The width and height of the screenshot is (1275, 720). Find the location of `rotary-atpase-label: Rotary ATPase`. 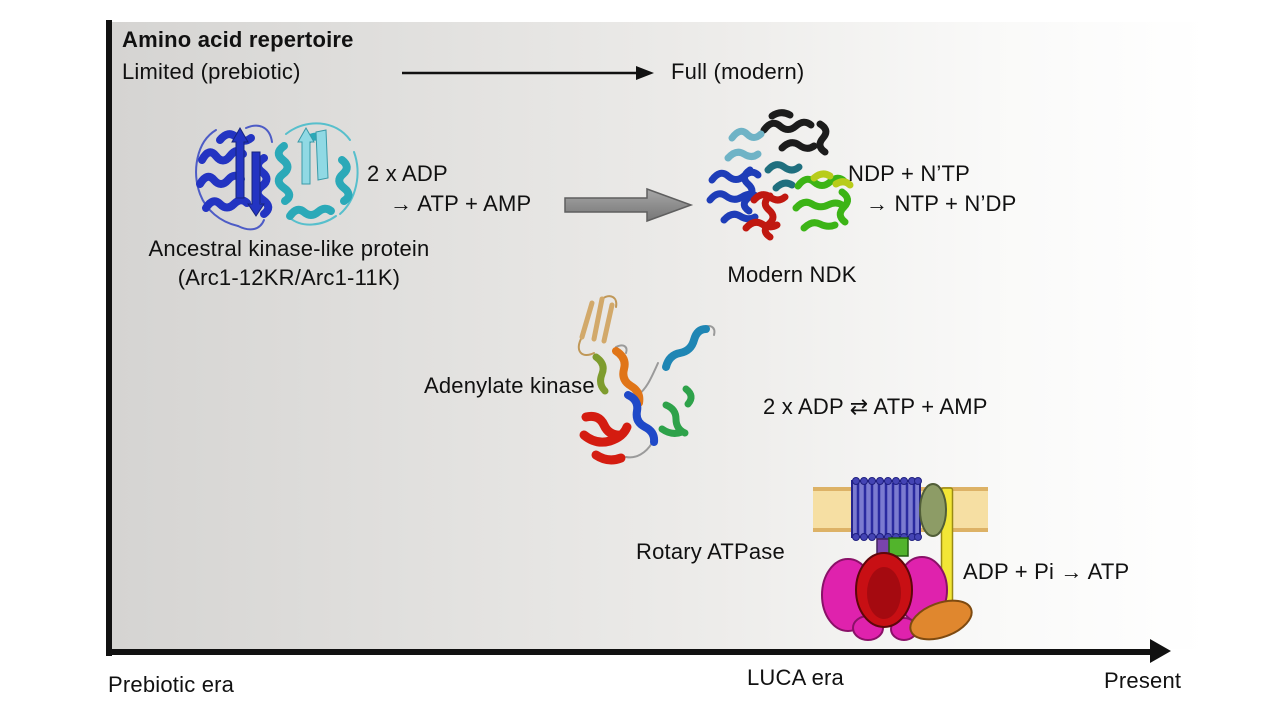

rotary-atpase-label: Rotary ATPase is located at coordinates (710, 551).